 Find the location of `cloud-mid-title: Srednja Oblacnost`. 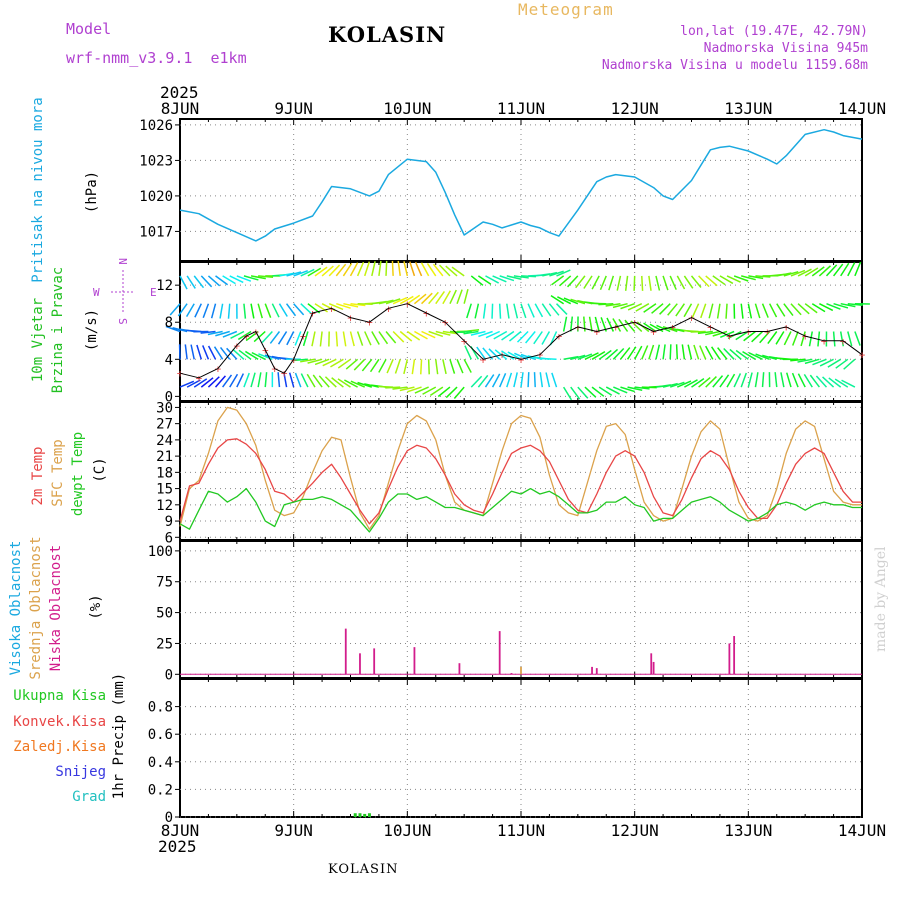

cloud-mid-title: Srednja Oblacnost is located at coordinates (36, 607).